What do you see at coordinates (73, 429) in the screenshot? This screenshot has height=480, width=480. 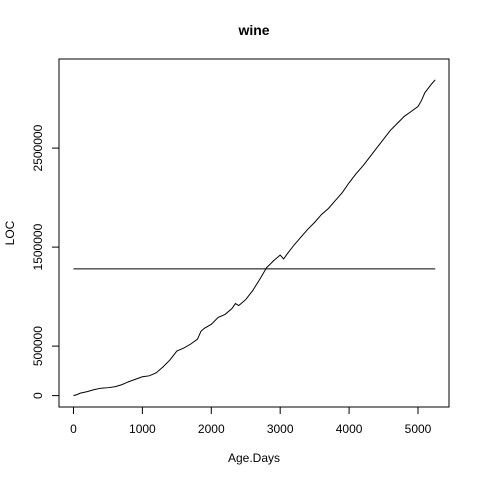 I see `x-tick-label: 0` at bounding box center [73, 429].